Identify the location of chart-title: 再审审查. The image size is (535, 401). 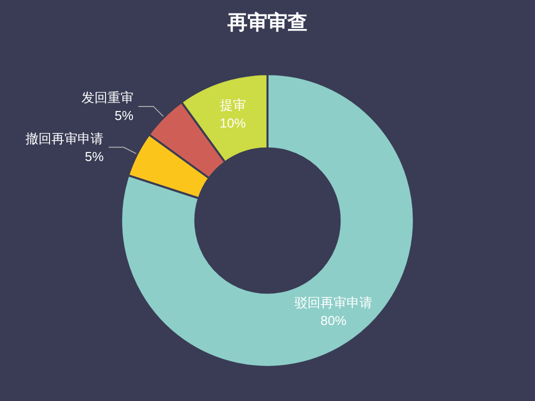
(267, 22).